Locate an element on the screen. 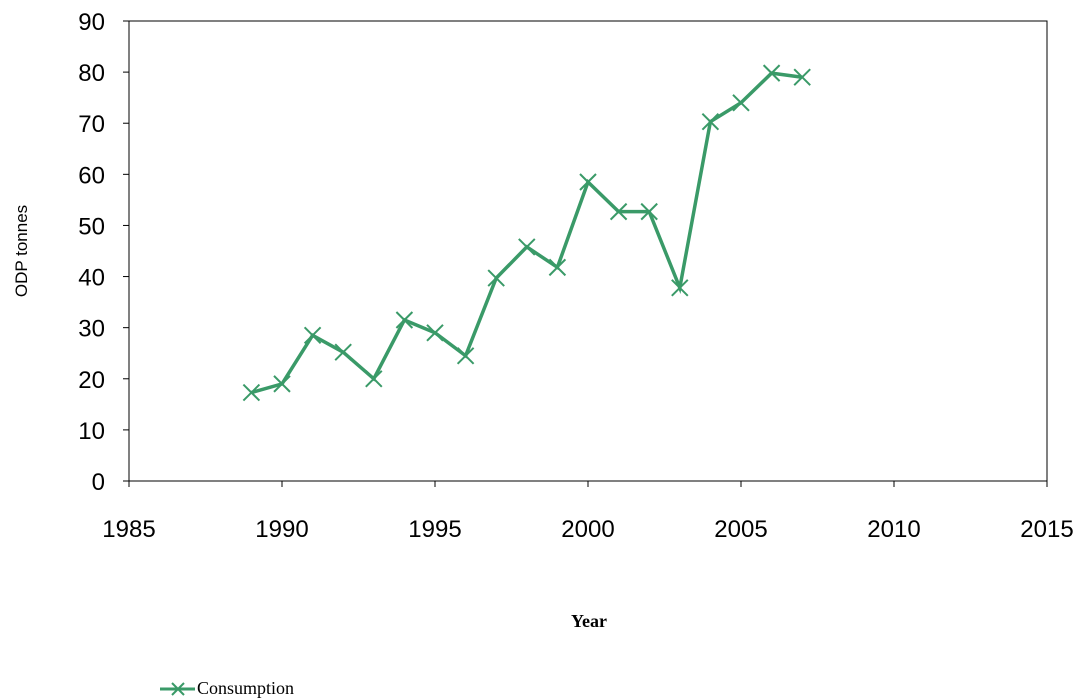 This screenshot has width=1089, height=700. y-tick-label: 90 is located at coordinates (91, 22).